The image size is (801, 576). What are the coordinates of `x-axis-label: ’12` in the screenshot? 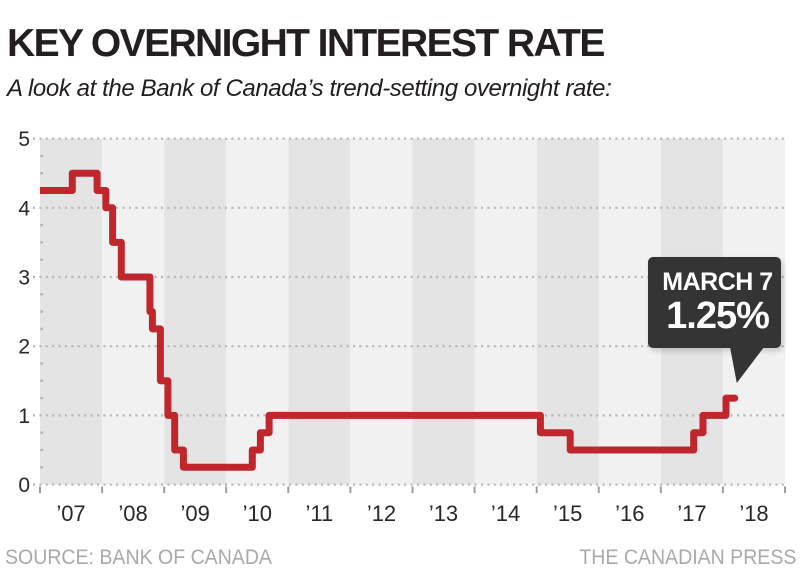 It's located at (381, 513).